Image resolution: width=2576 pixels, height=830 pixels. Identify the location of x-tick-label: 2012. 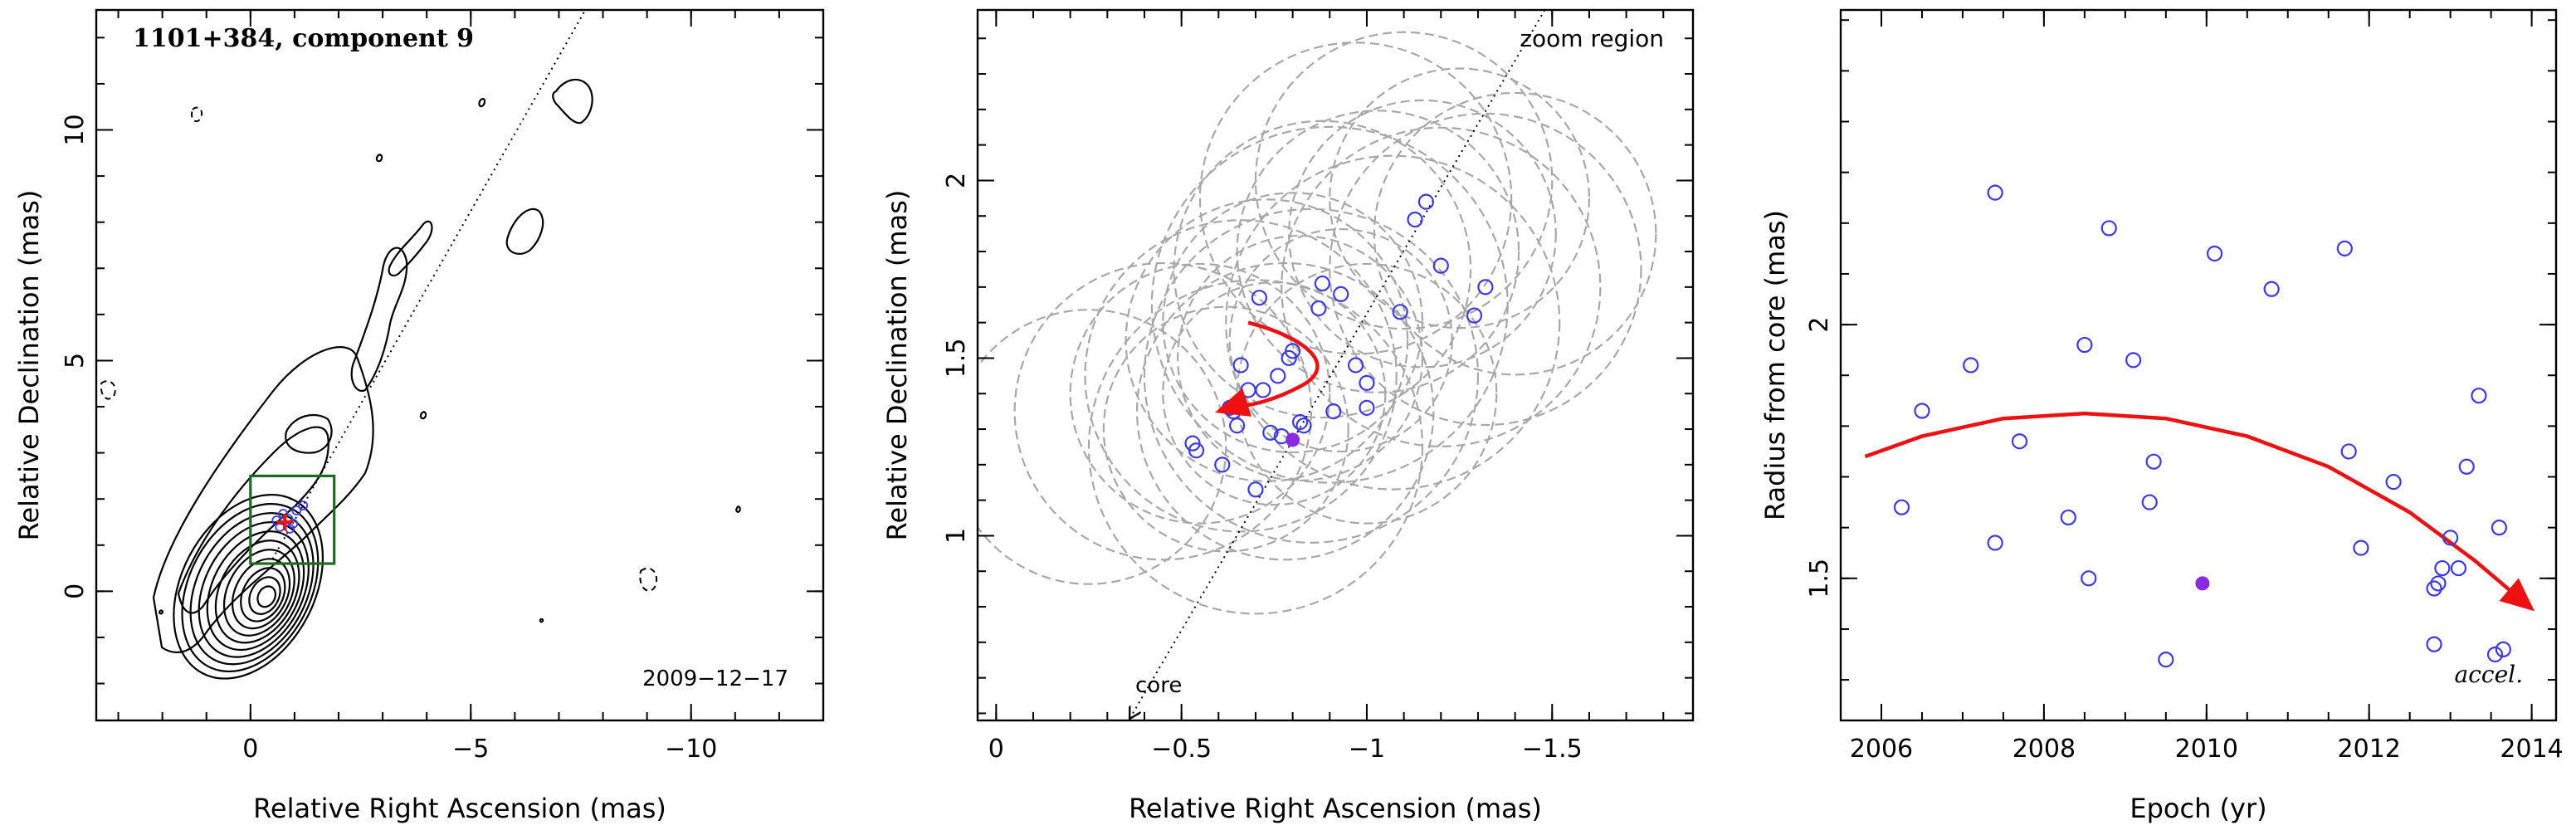
(2370, 750).